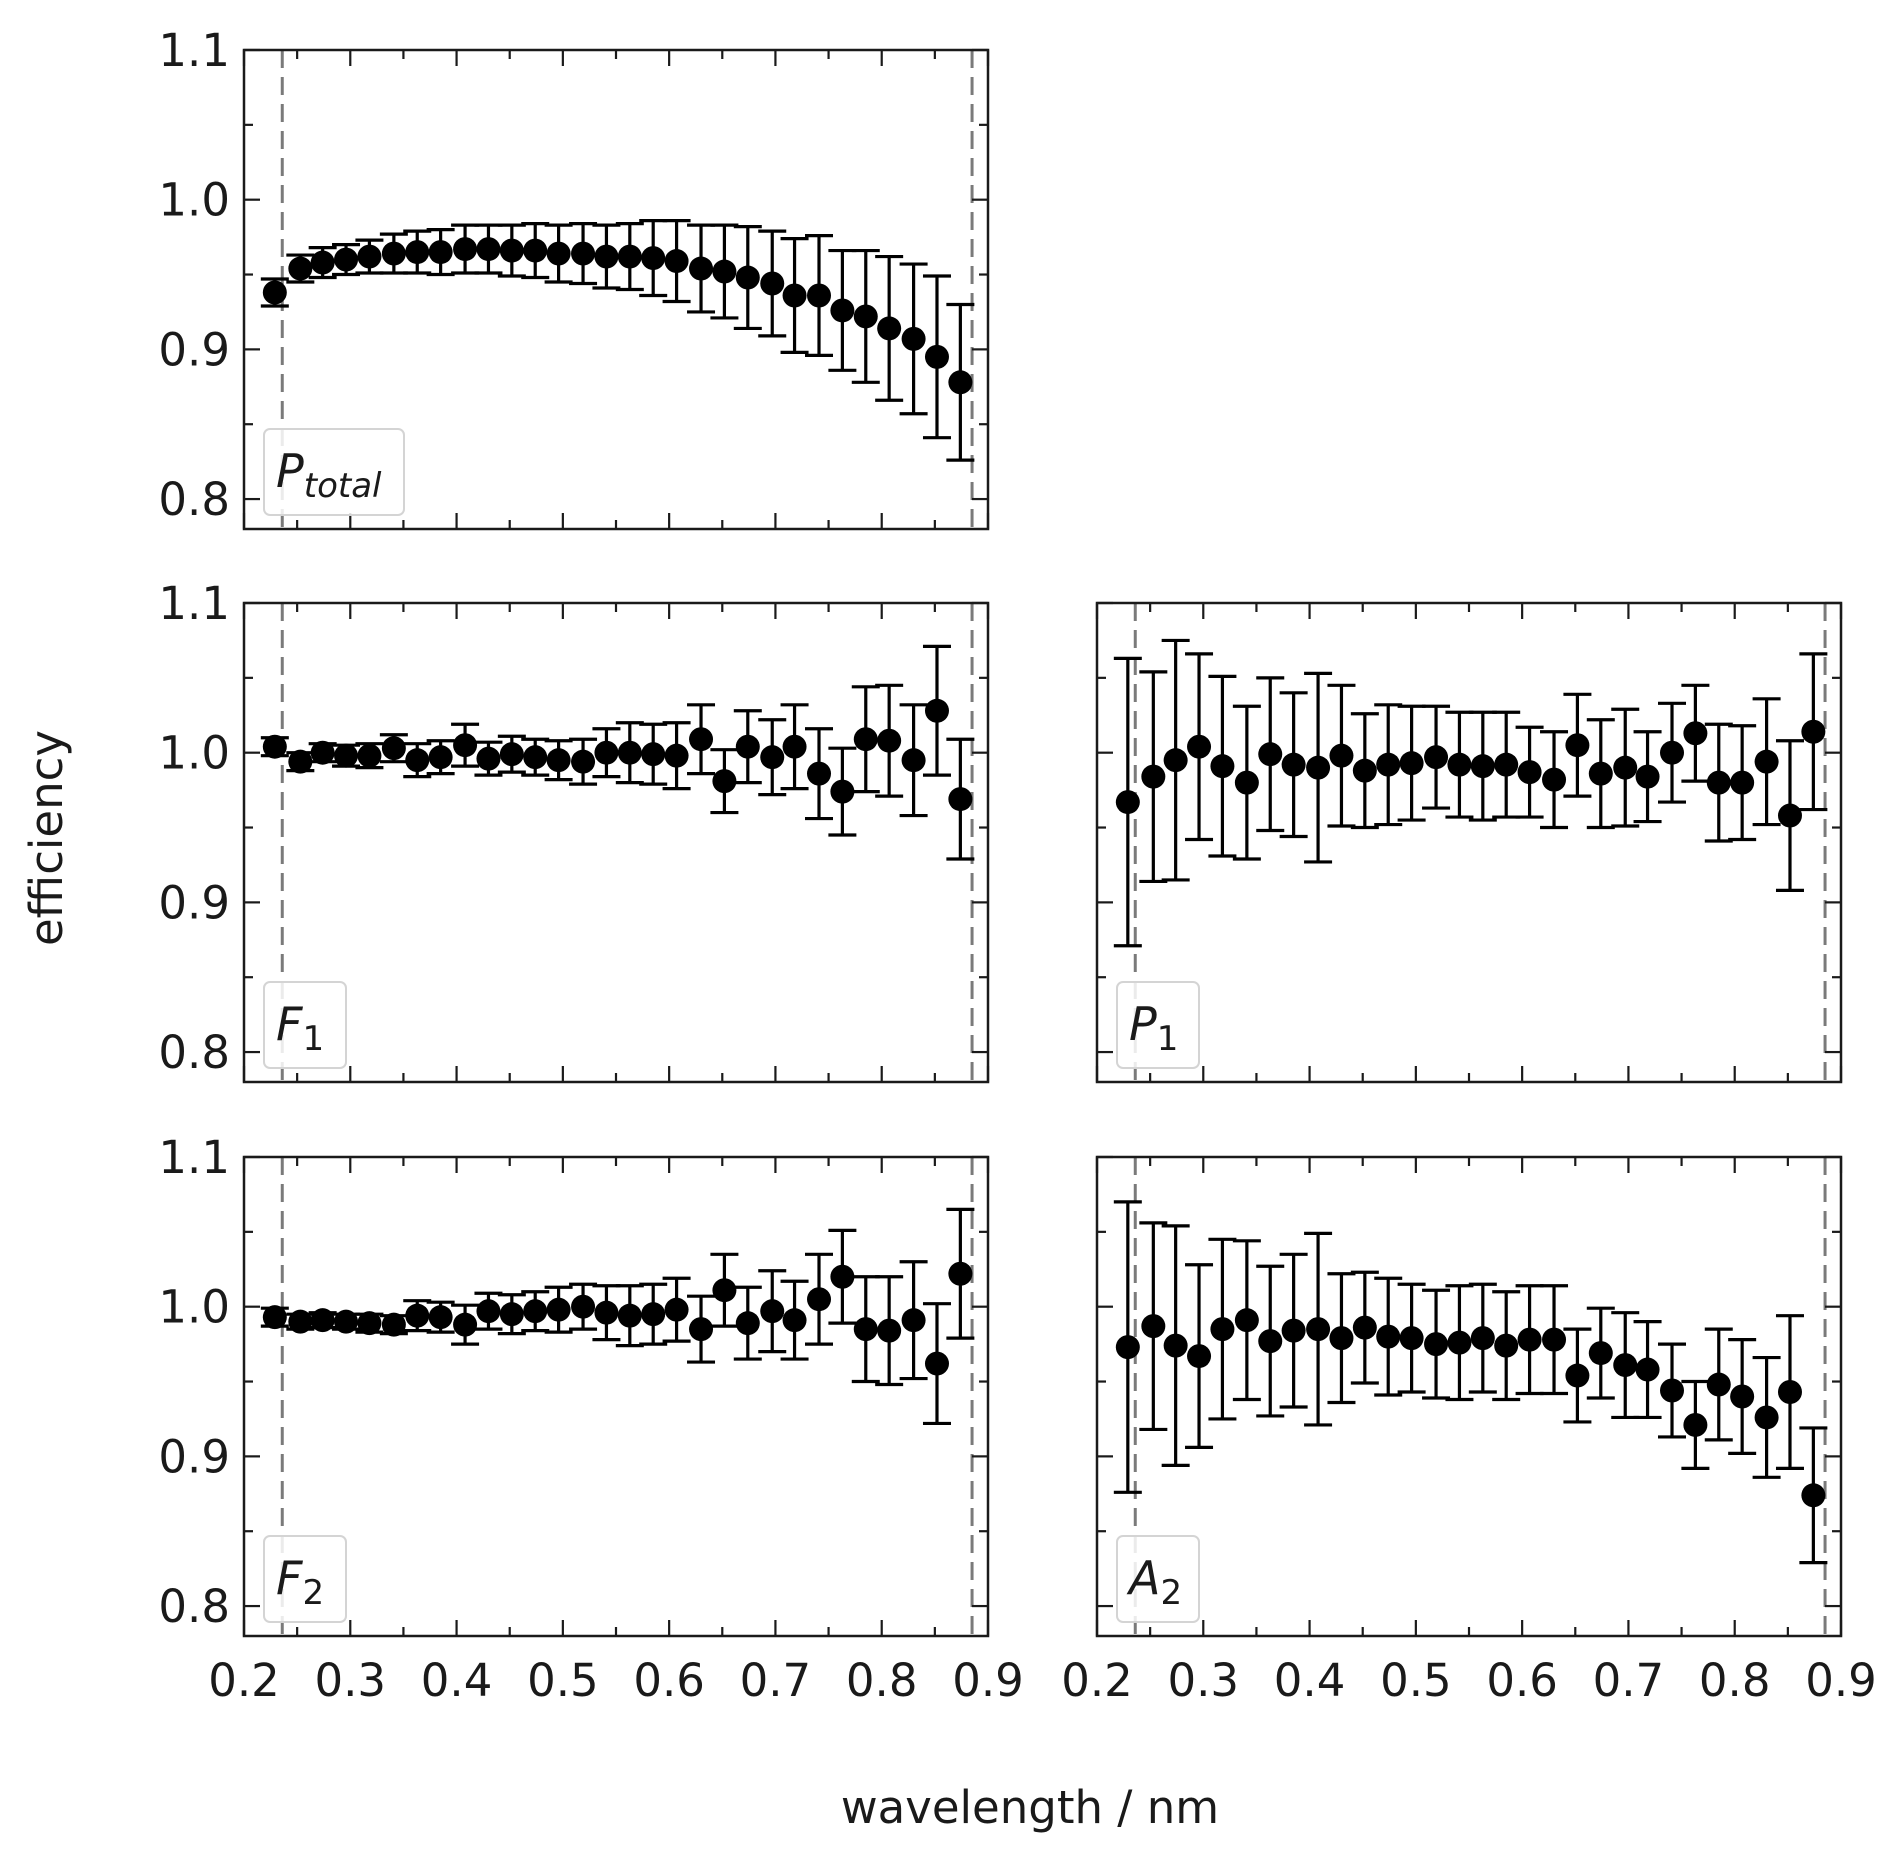 Image resolution: width=1888 pixels, height=1870 pixels. I want to click on x-tick-label: 0.2, so click(1097, 1680).